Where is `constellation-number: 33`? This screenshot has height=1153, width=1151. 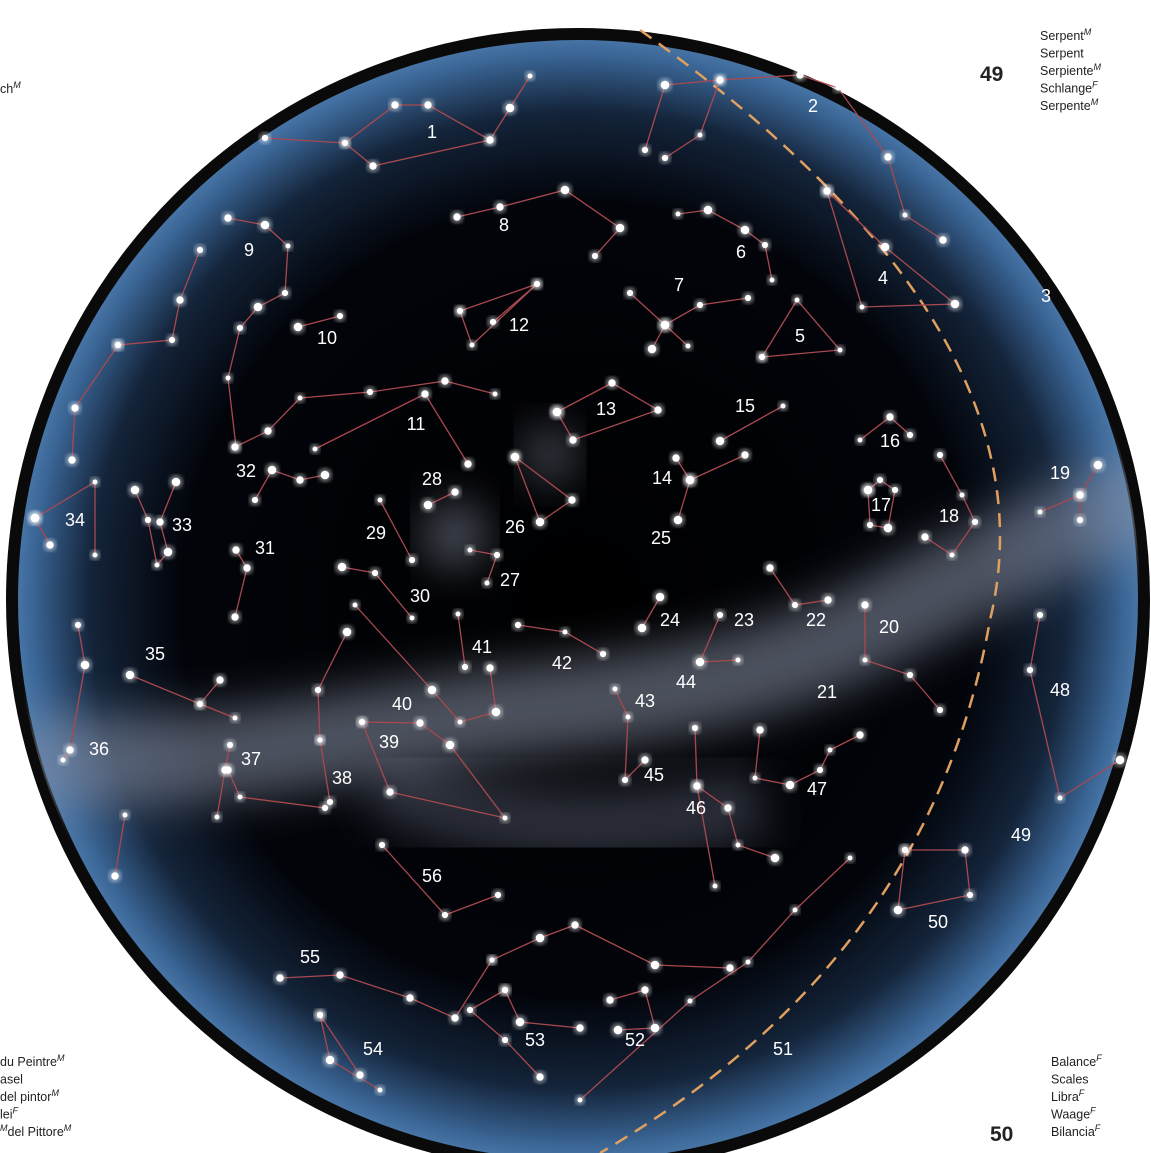 constellation-number: 33 is located at coordinates (182, 525).